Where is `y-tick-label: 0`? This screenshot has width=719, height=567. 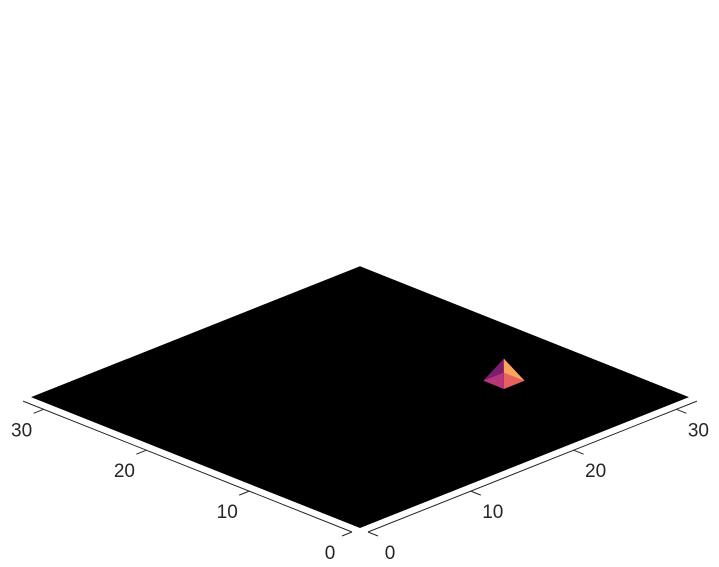 y-tick-label: 0 is located at coordinates (330, 553).